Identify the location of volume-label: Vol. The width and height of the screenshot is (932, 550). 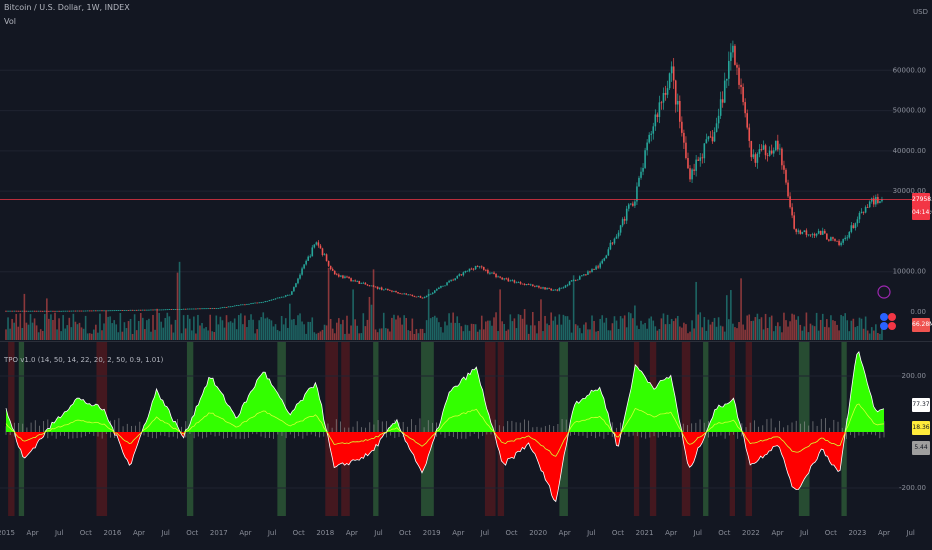
(10, 21).